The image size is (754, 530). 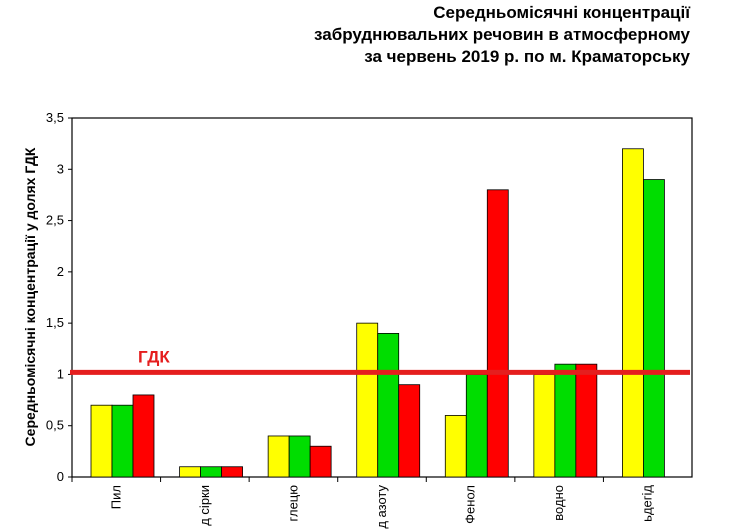 I want to click on chart-title-line-1: Середньомісячні концентрації, so click(x=561, y=12).